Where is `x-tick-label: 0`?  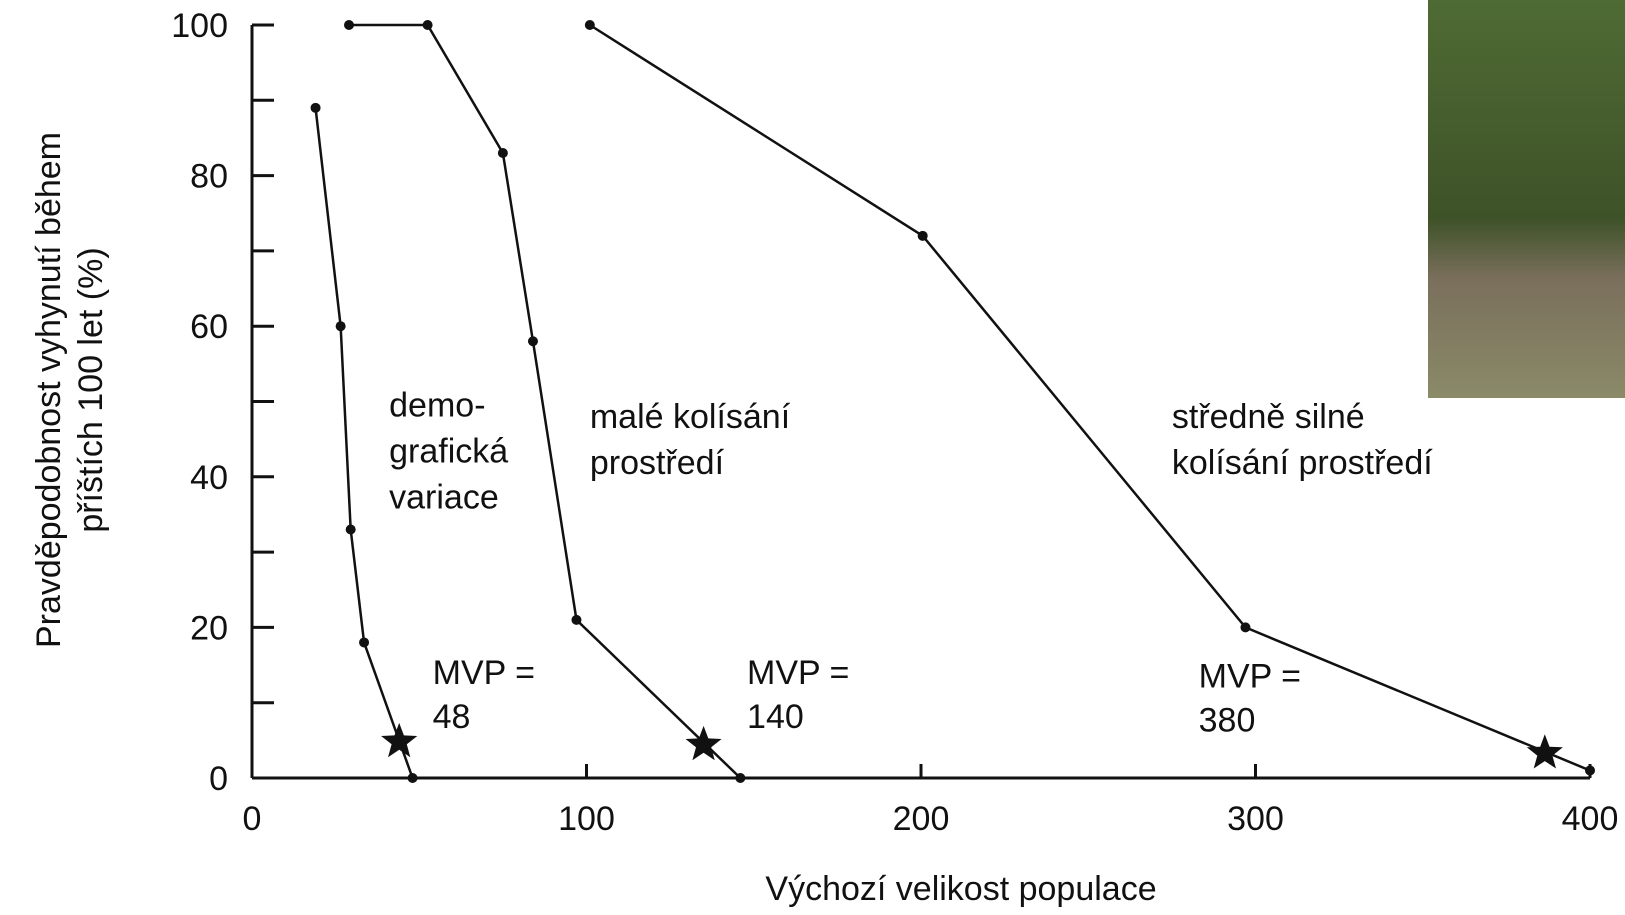 x-tick-label: 0 is located at coordinates (252, 819).